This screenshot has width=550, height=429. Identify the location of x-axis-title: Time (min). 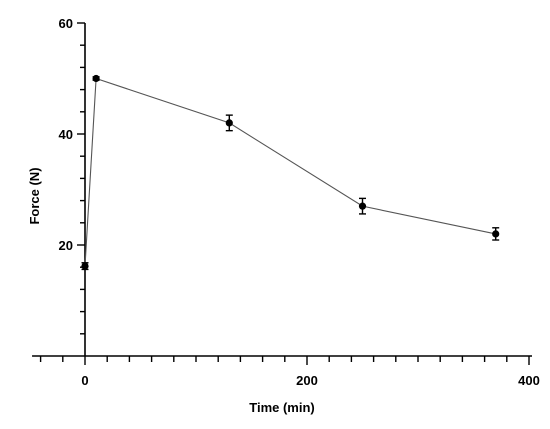
(282, 407).